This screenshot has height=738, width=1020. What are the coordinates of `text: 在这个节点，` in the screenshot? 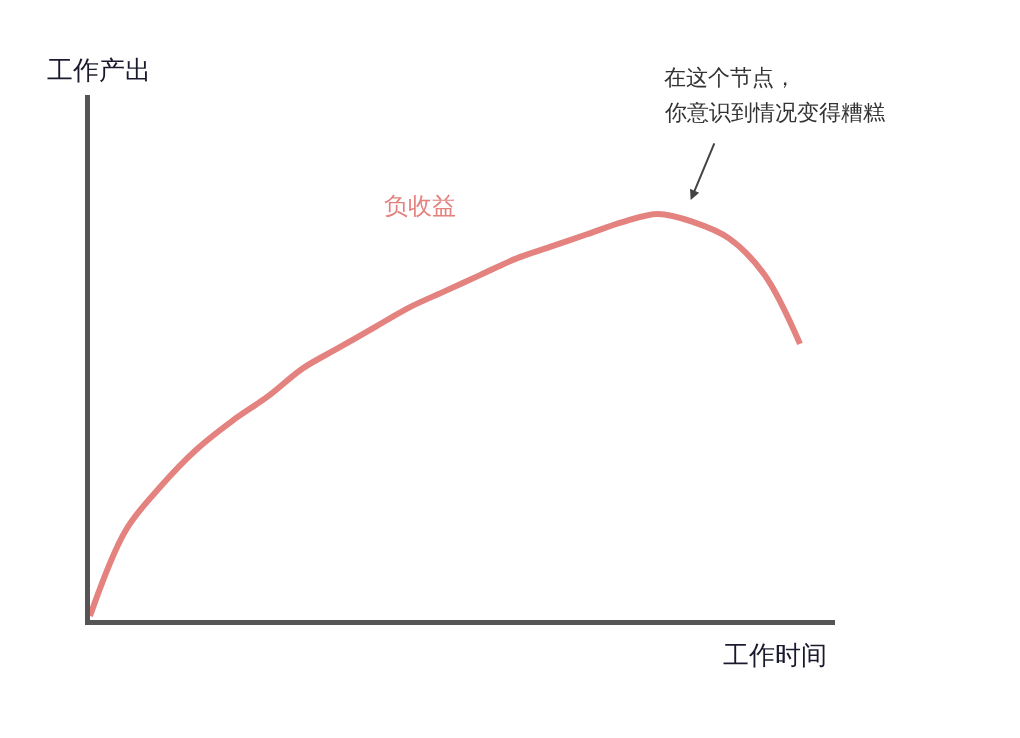 It's located at (730, 77).